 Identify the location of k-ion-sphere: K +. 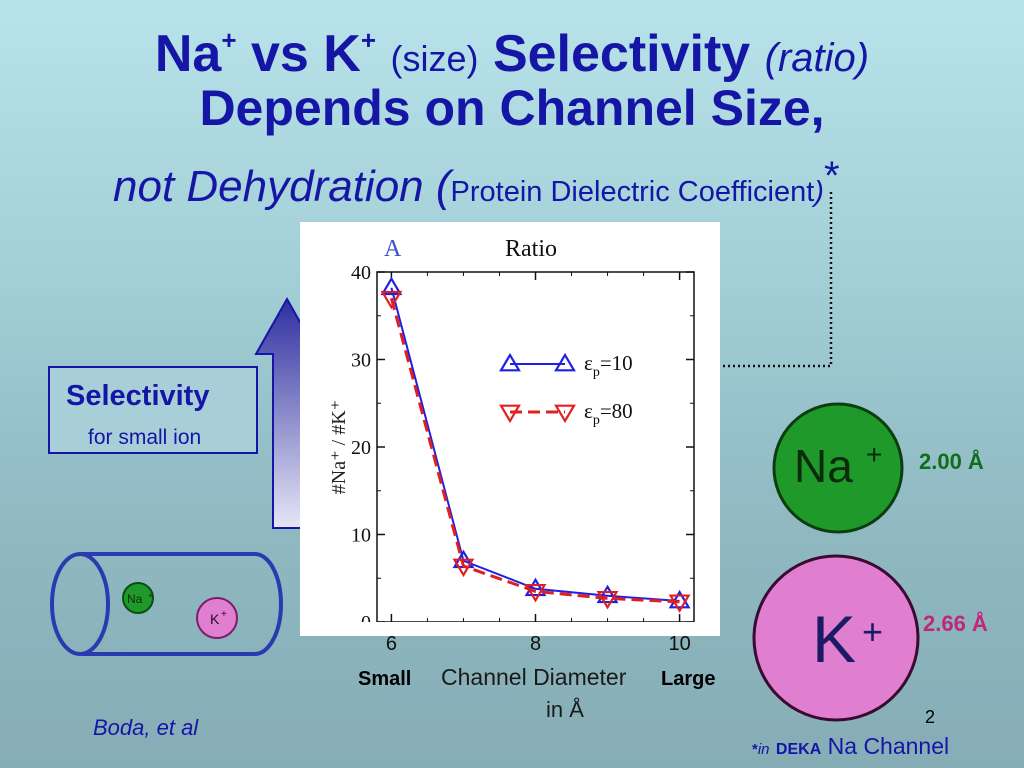
(836, 638).